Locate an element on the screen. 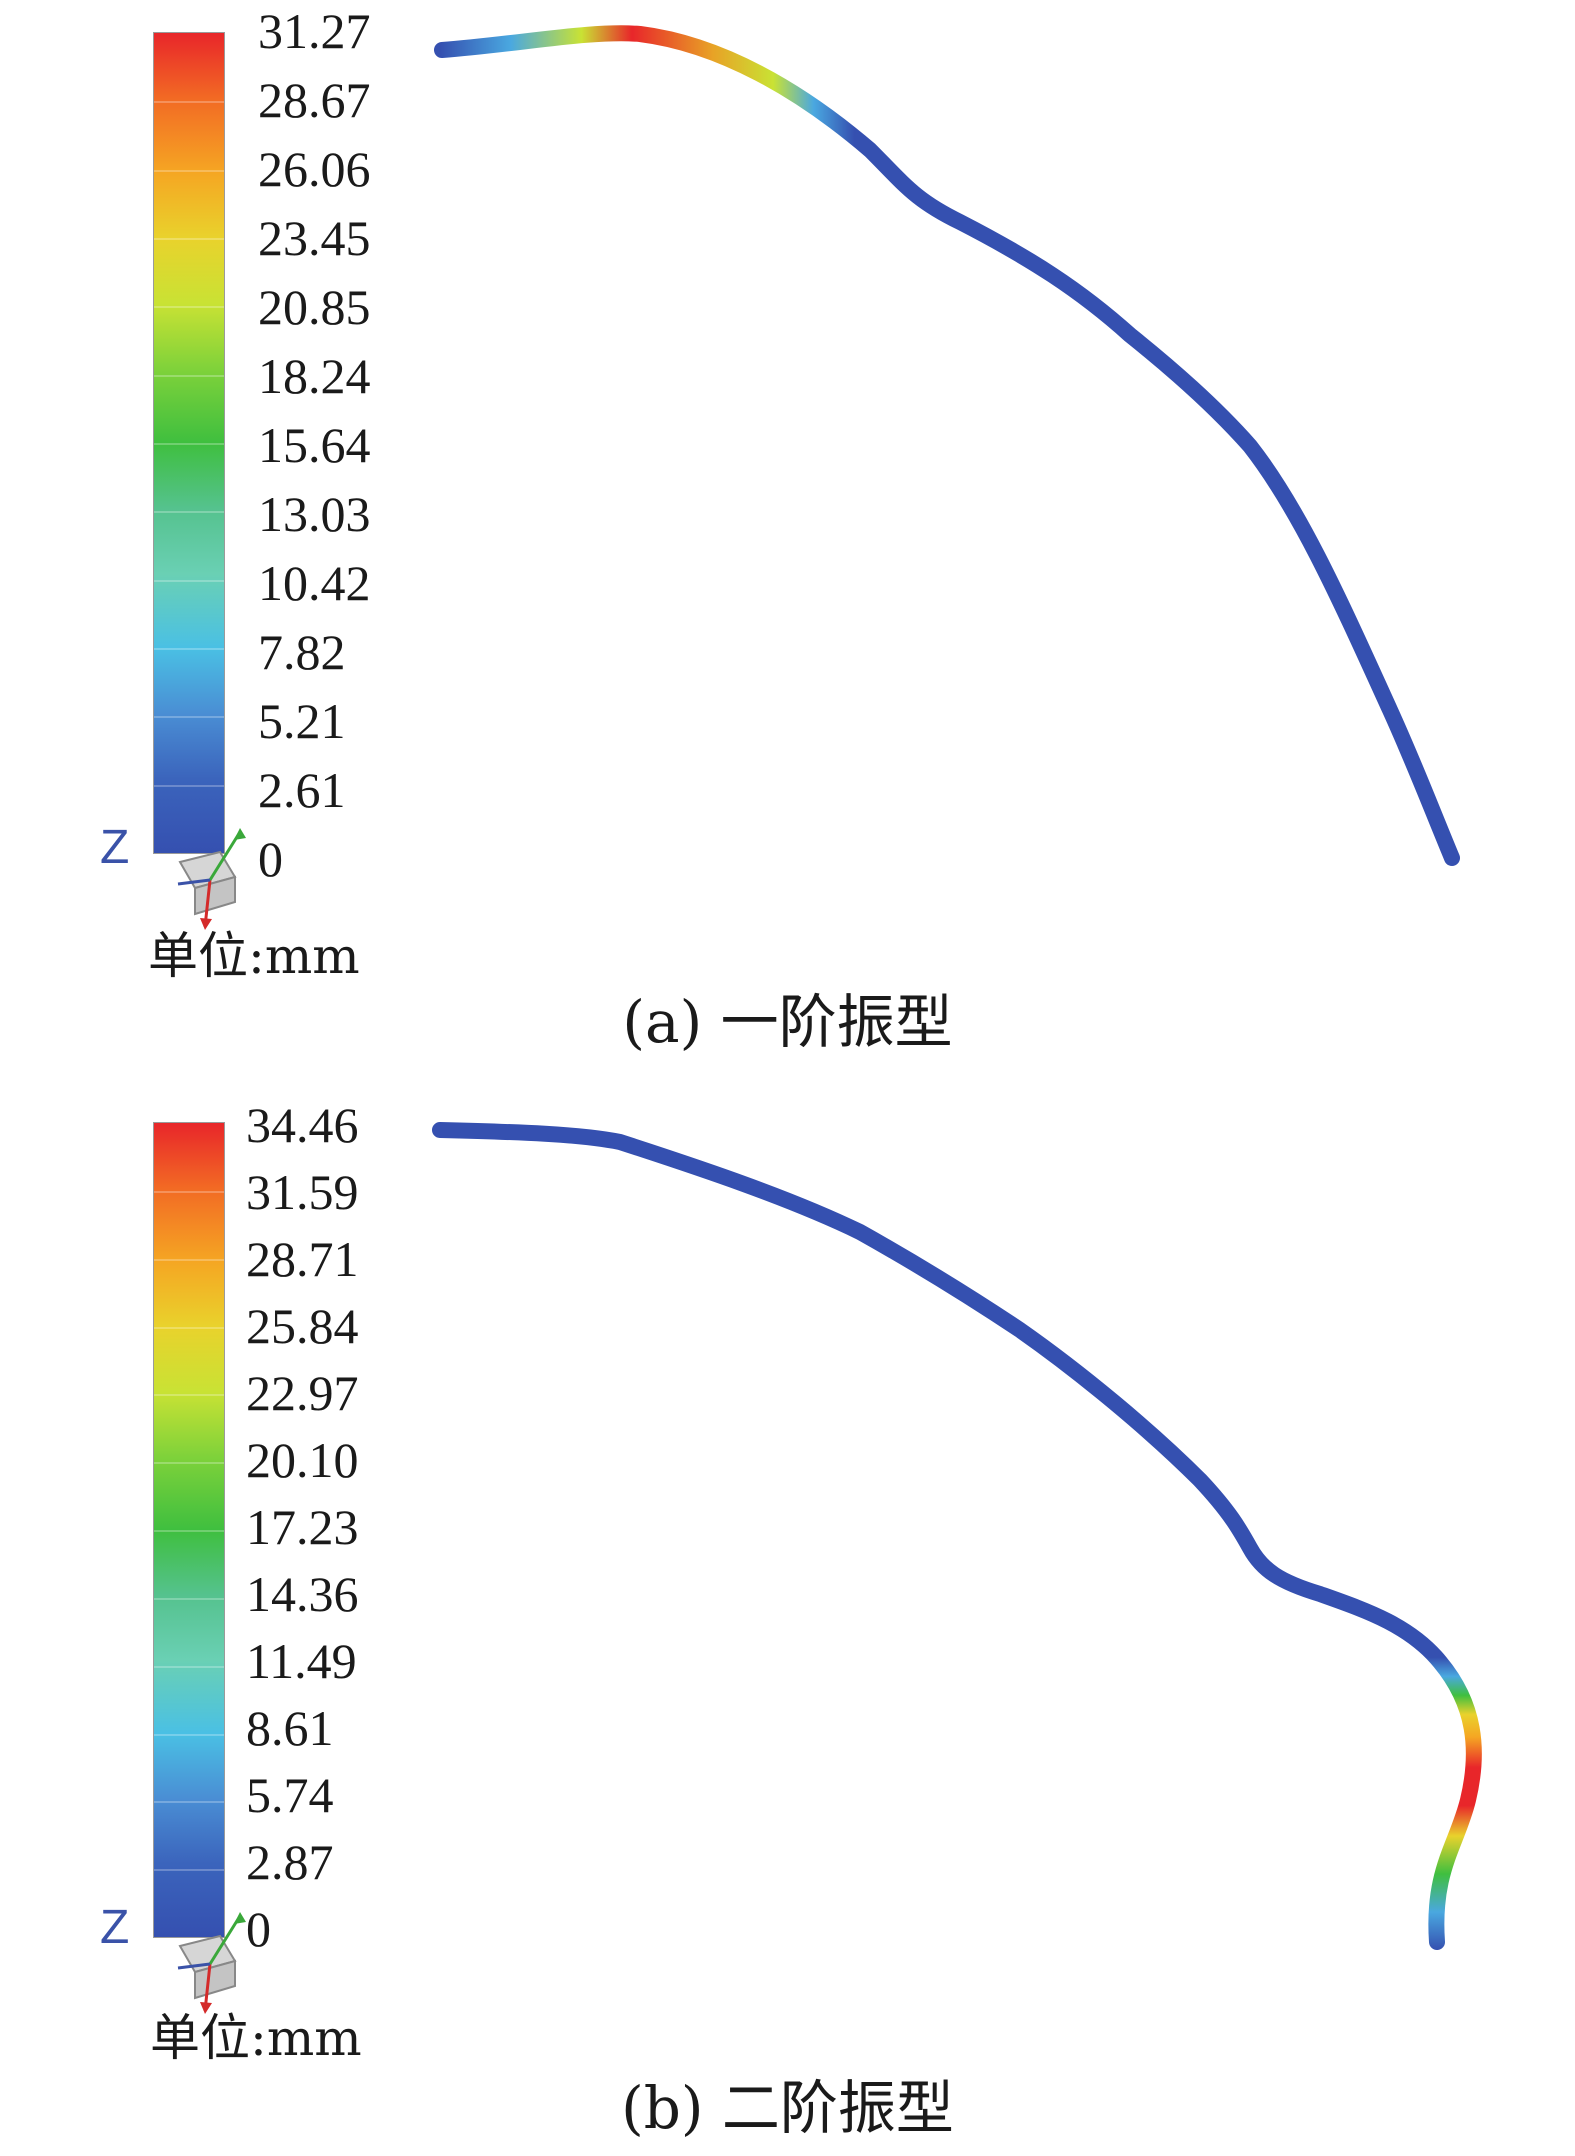 This screenshot has height=2156, width=1575. legend-tick: 20.85 is located at coordinates (314, 307).